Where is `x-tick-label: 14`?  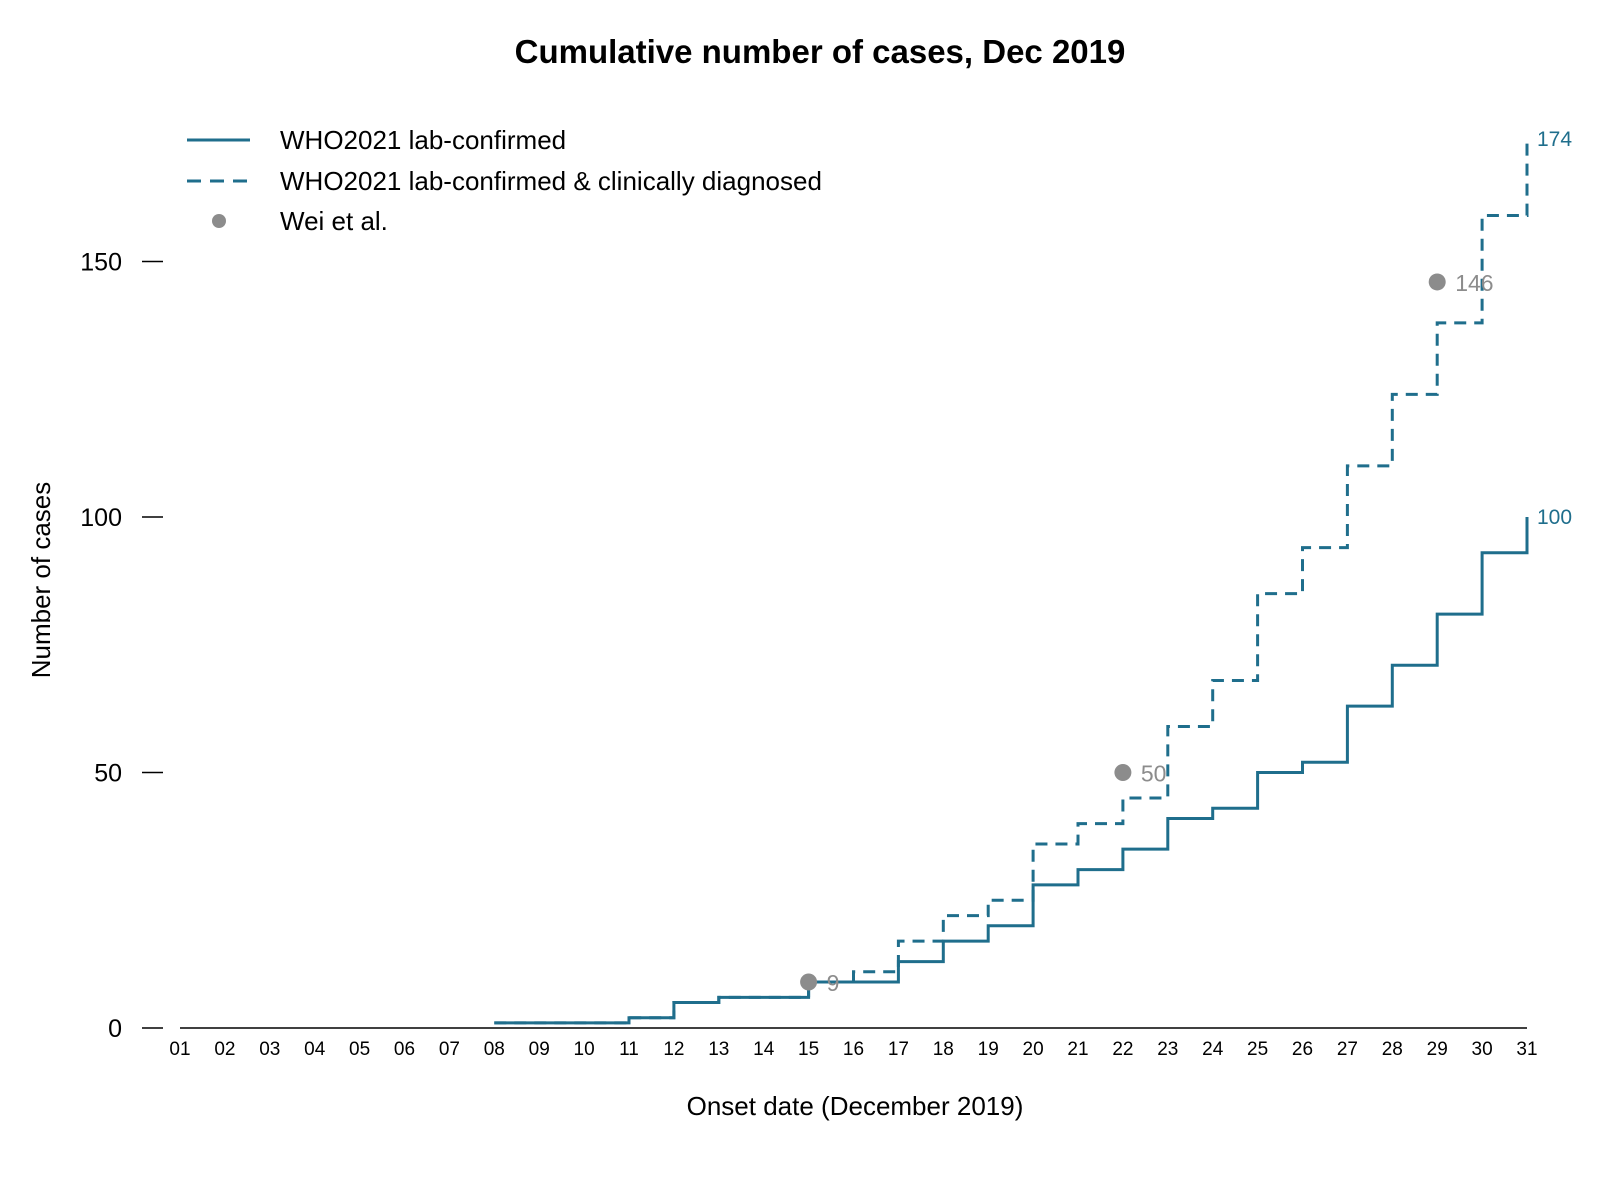
x-tick-label: 14 is located at coordinates (764, 1049).